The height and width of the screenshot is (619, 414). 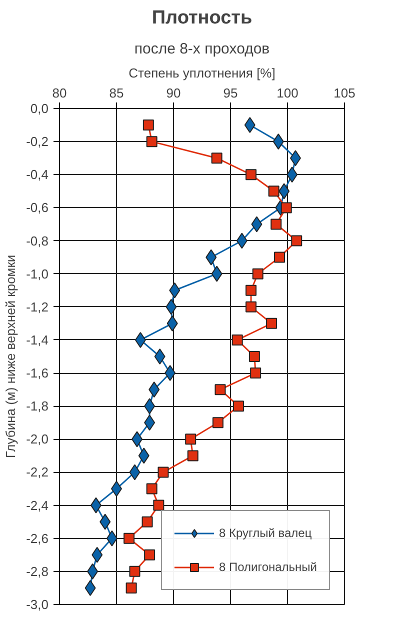 What do you see at coordinates (37, 240) in the screenshot?
I see `y-tick-label: -0,8` at bounding box center [37, 240].